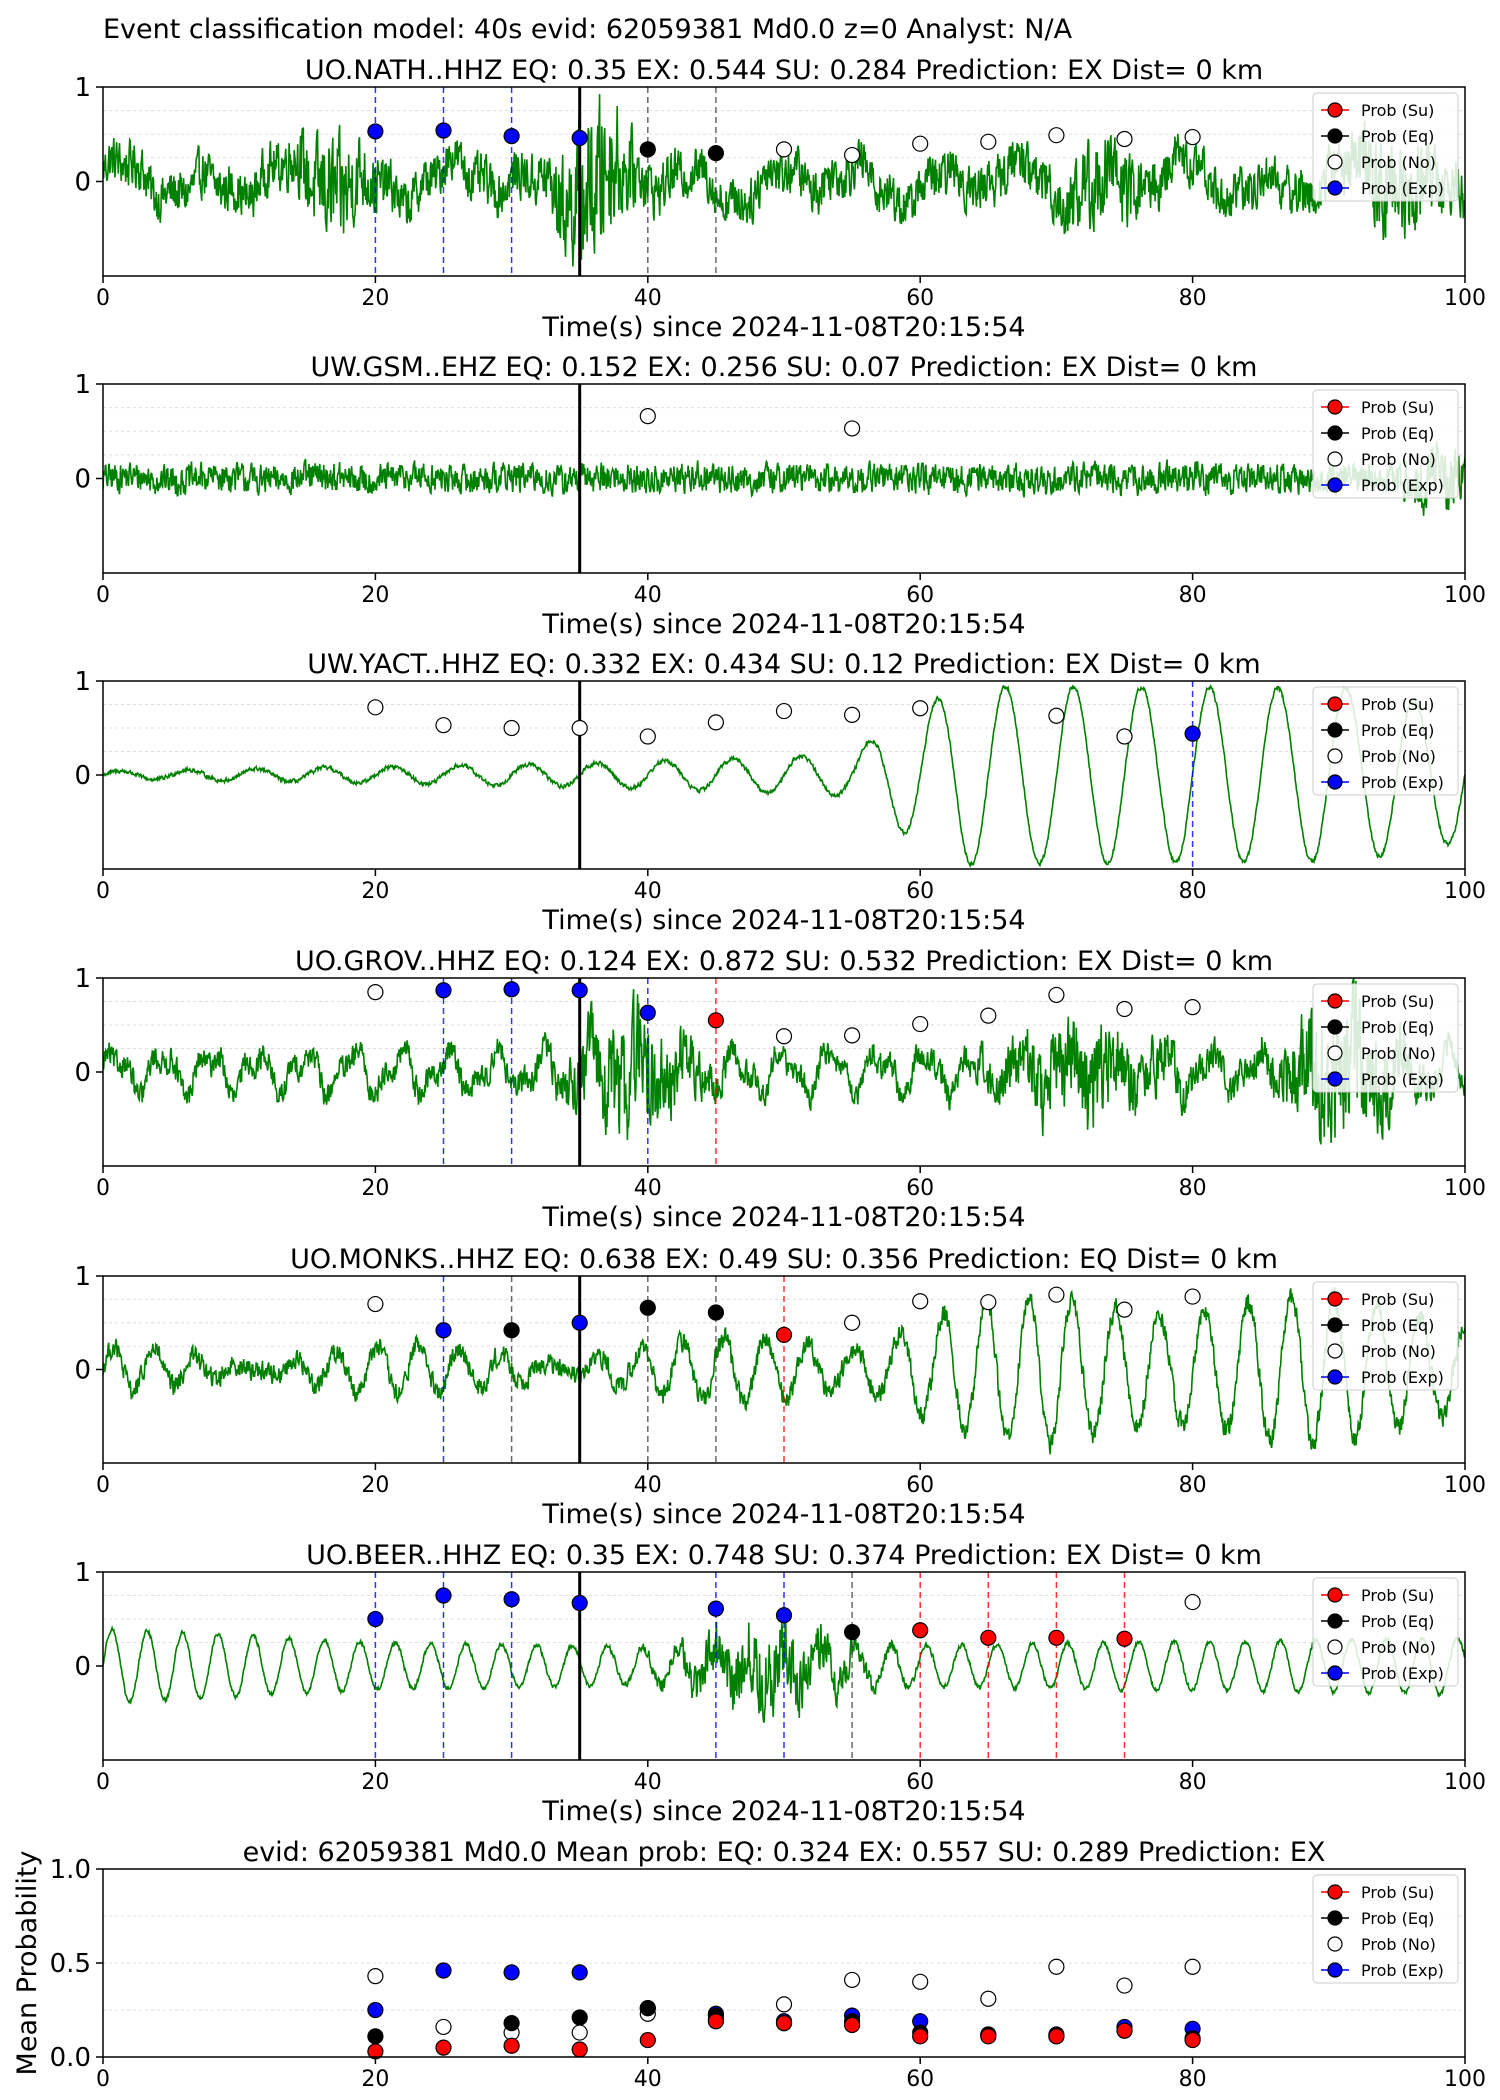  Describe the element at coordinates (70, 1870) in the screenshot. I see `y-tick-label: 1.0` at that location.